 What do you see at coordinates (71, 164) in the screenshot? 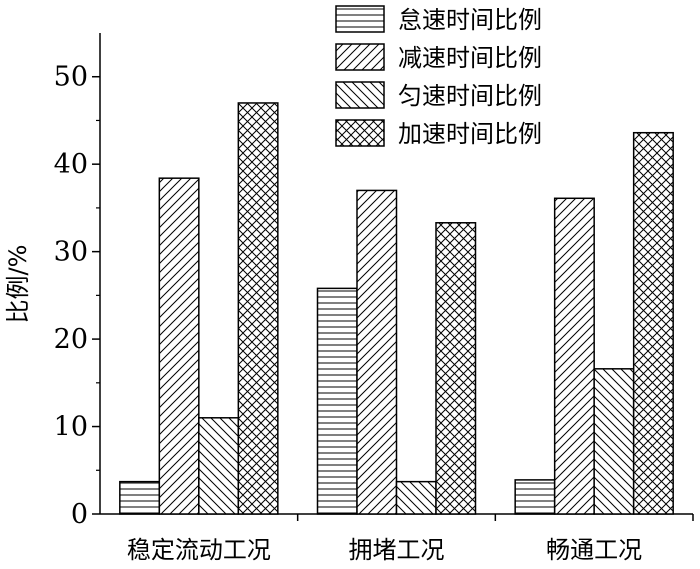
I see `y-tick-label: 40` at bounding box center [71, 164].